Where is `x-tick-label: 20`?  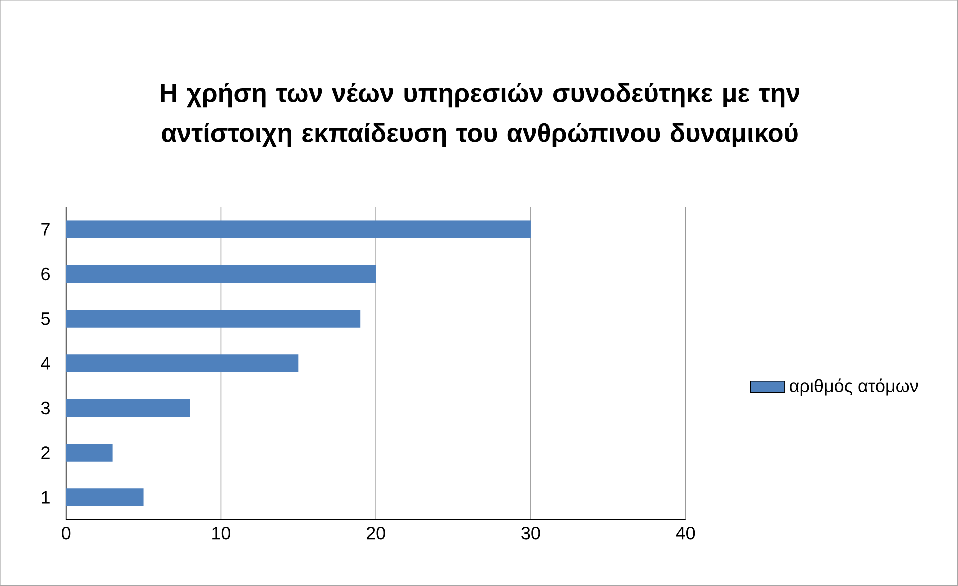 x-tick-label: 20 is located at coordinates (376, 533).